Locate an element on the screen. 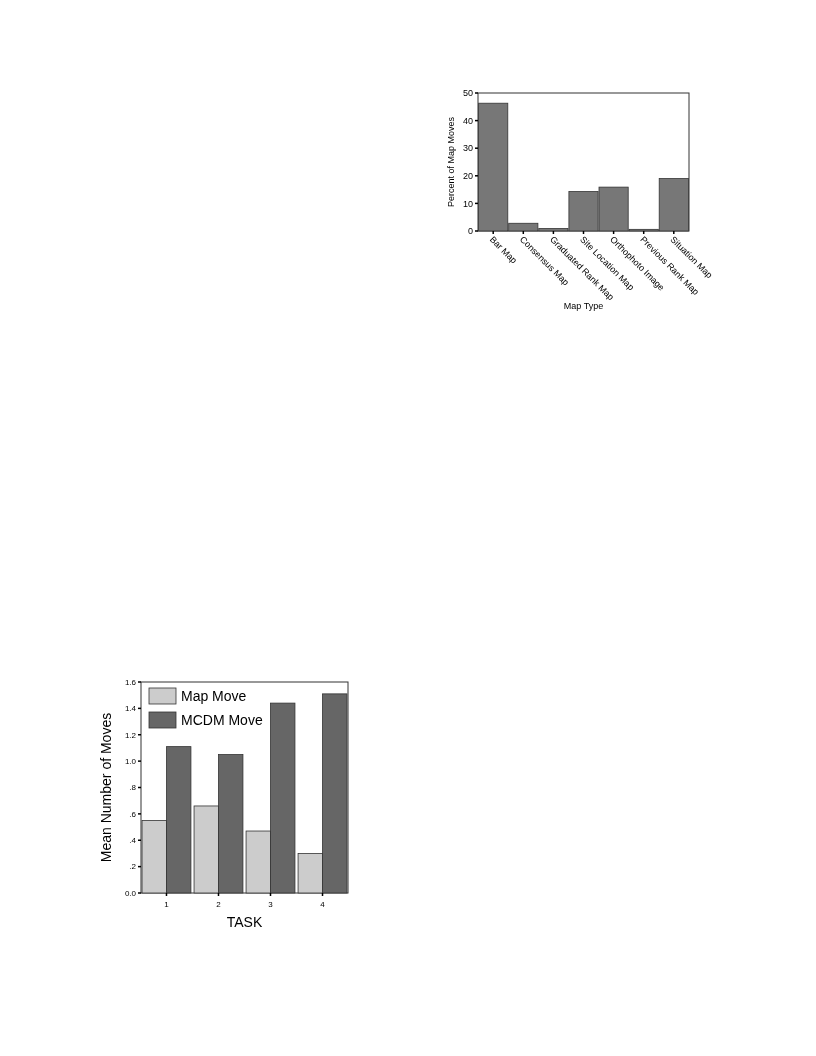 The image size is (816, 1056). y-tick-label: 1.2 is located at coordinates (130, 735).